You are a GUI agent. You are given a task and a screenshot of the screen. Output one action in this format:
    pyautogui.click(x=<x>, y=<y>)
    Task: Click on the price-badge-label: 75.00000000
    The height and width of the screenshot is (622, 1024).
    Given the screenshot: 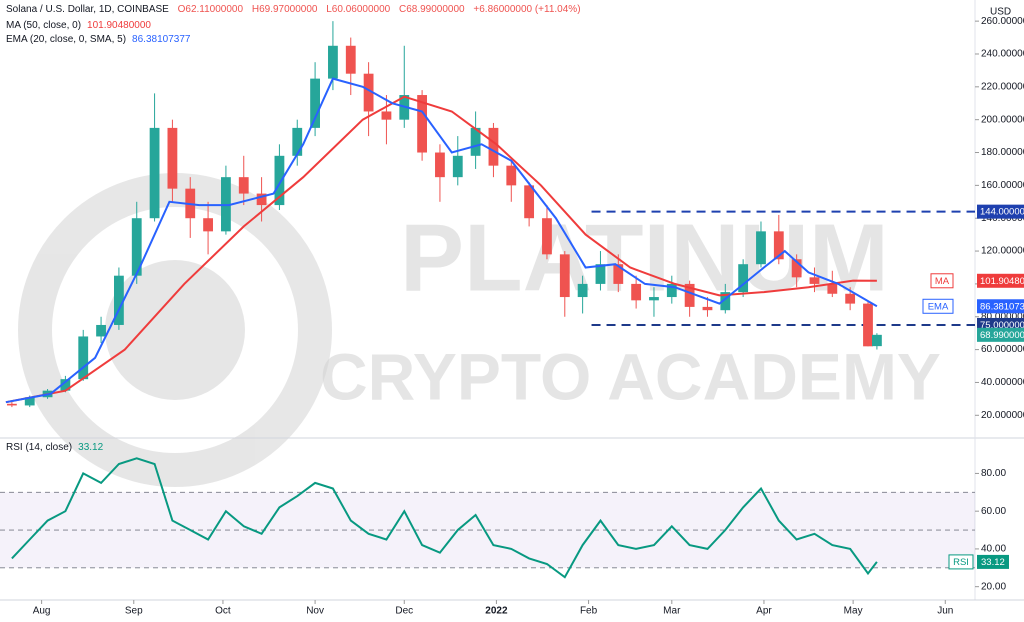 What is the action you would take?
    pyautogui.click(x=1002, y=325)
    